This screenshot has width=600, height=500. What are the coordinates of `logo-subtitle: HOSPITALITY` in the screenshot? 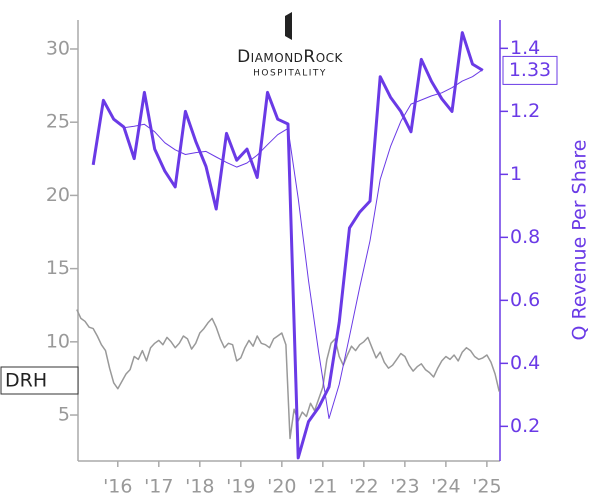 It's located at (290, 74).